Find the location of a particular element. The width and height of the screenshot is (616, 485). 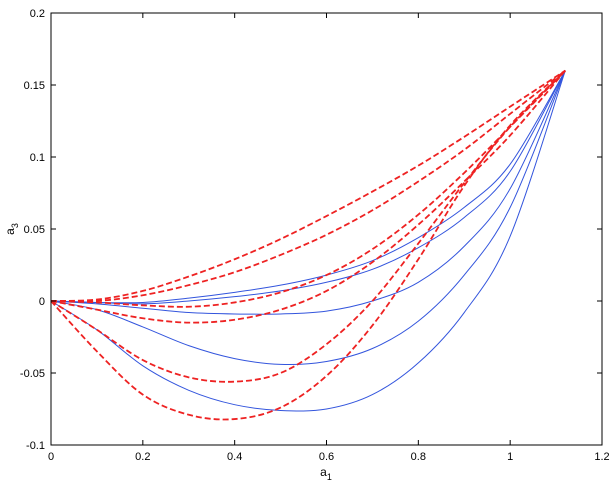

y-tick-label: -0.1 is located at coordinates (35, 446).